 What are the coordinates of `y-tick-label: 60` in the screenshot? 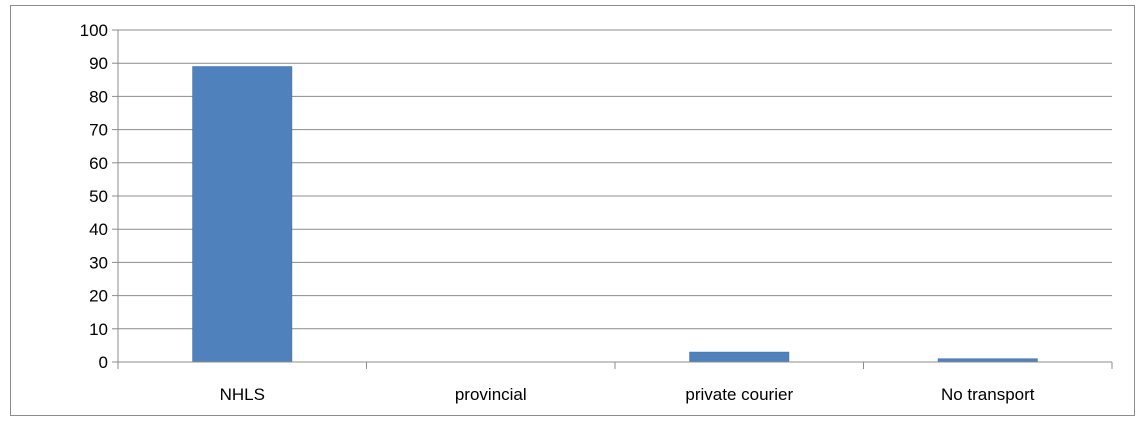 It's located at (98, 163).